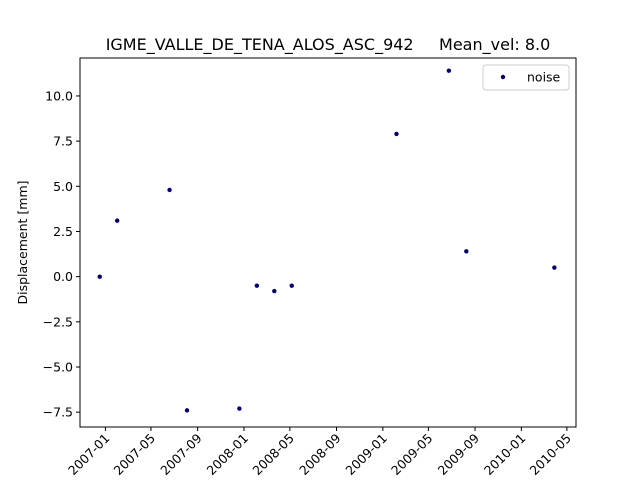  I want to click on y-tick-label: −7.5, so click(58, 412).